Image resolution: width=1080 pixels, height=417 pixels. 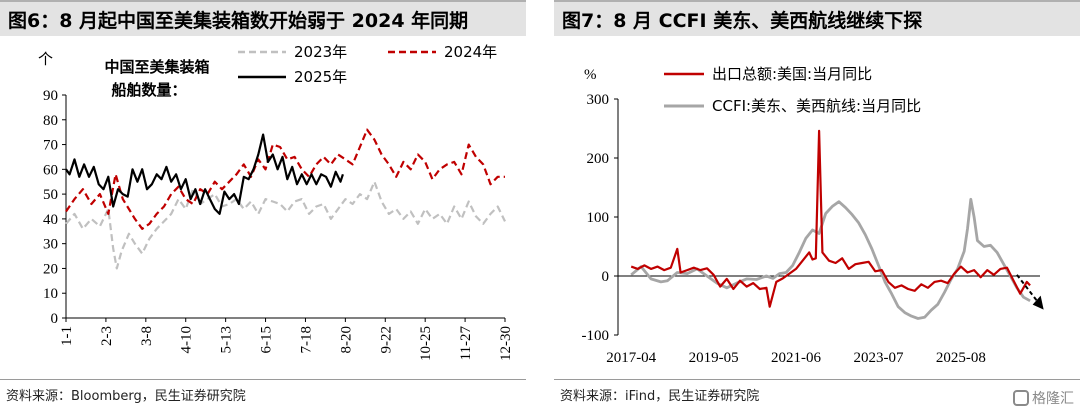 I want to click on left-unit-label: 个, so click(x=45, y=59).